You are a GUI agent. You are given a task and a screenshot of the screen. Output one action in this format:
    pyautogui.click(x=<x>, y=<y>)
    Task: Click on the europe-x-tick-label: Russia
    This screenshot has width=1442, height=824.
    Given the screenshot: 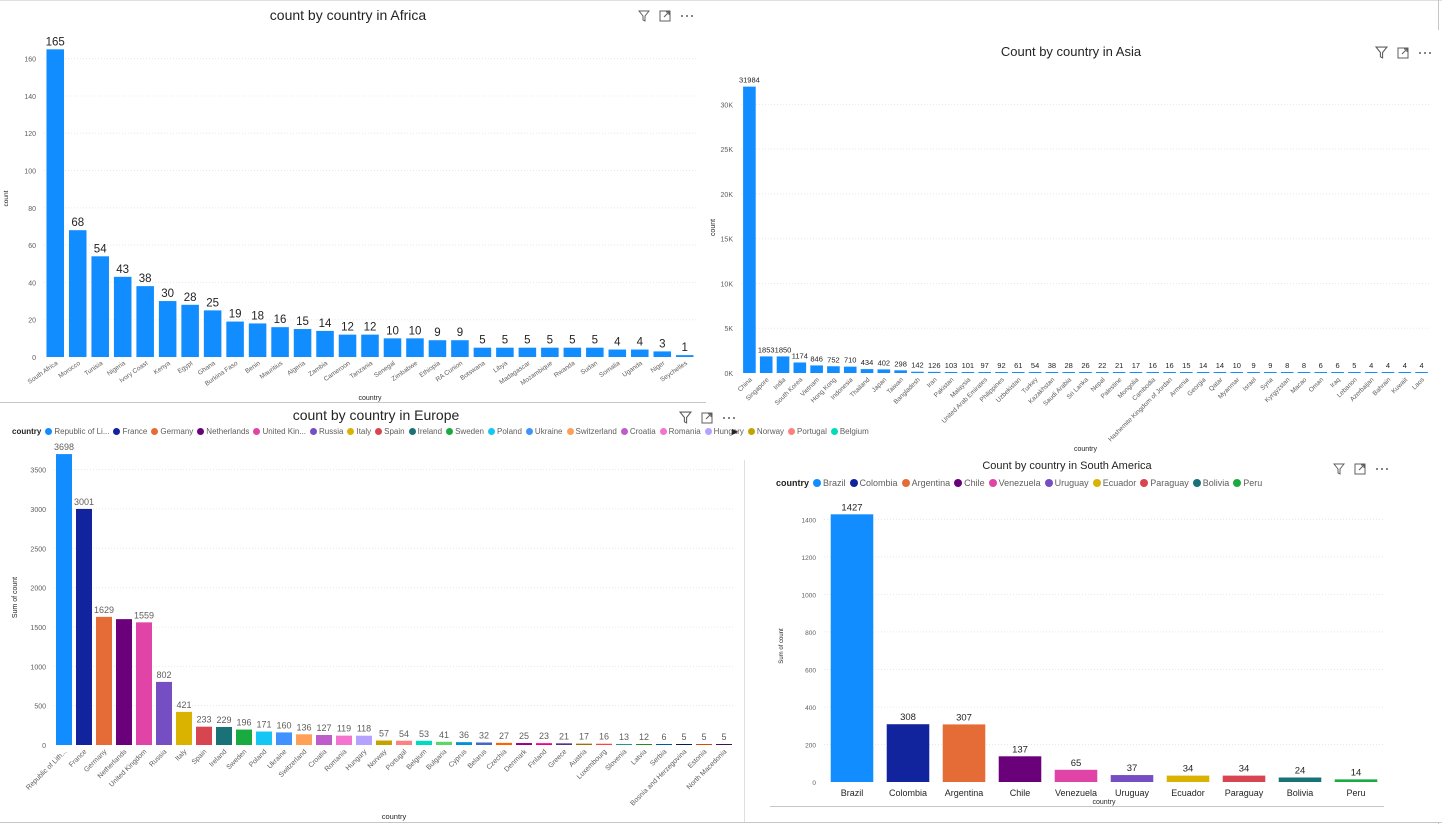 What is the action you would take?
    pyautogui.click(x=158, y=758)
    